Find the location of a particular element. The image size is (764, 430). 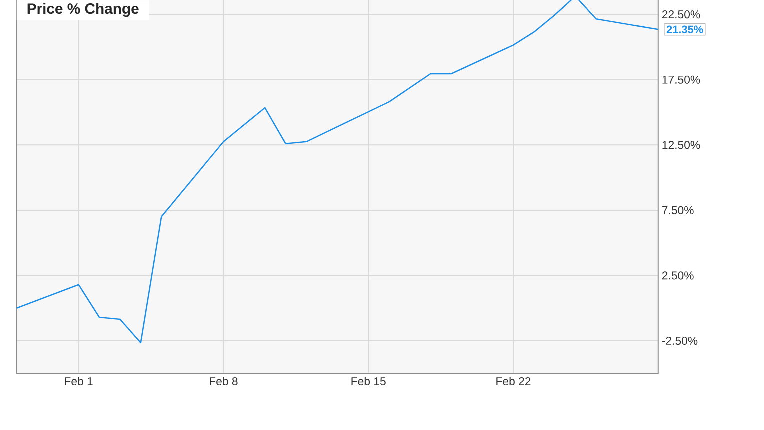

text: Price % Change is located at coordinates (83, 9).